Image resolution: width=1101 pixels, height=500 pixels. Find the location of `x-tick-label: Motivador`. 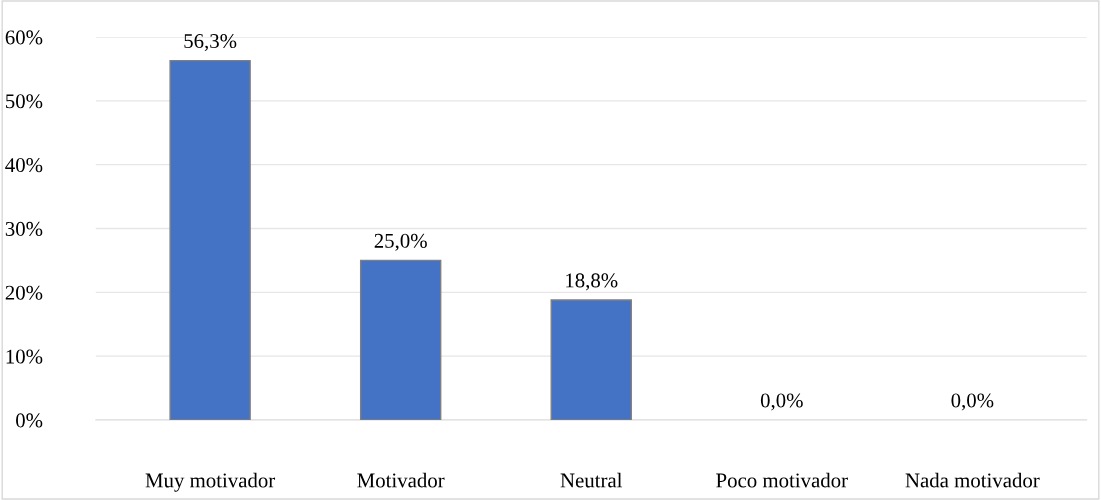

x-tick-label: Motivador is located at coordinates (401, 480).